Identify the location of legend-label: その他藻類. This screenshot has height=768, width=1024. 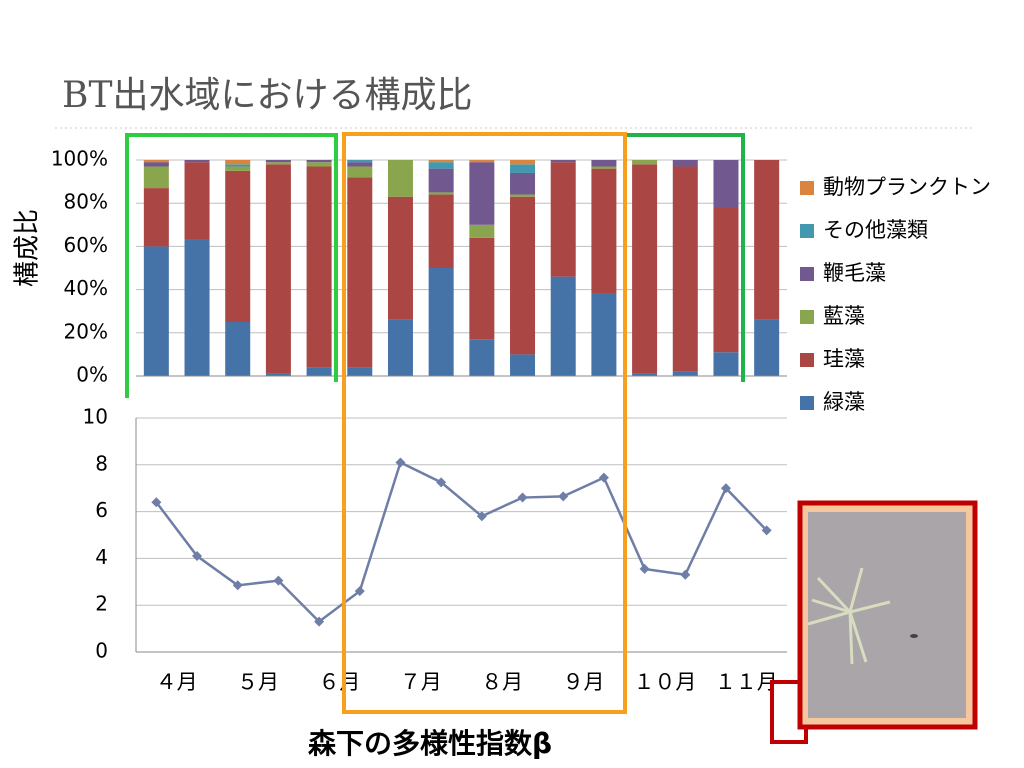
(875, 230).